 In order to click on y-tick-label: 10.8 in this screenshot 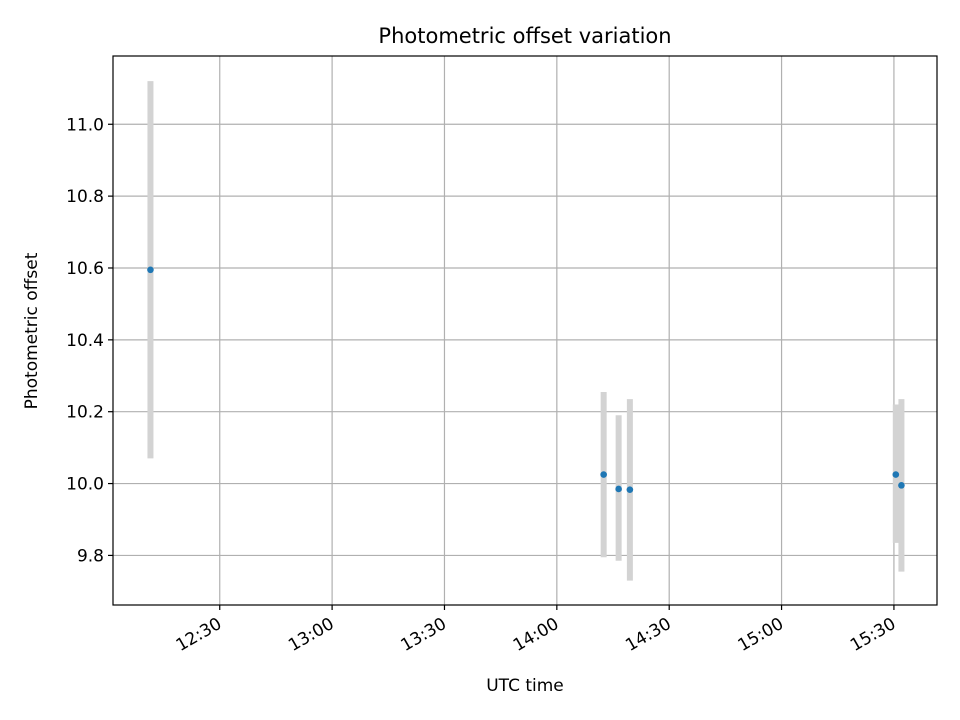, I will do `click(85, 197)`.